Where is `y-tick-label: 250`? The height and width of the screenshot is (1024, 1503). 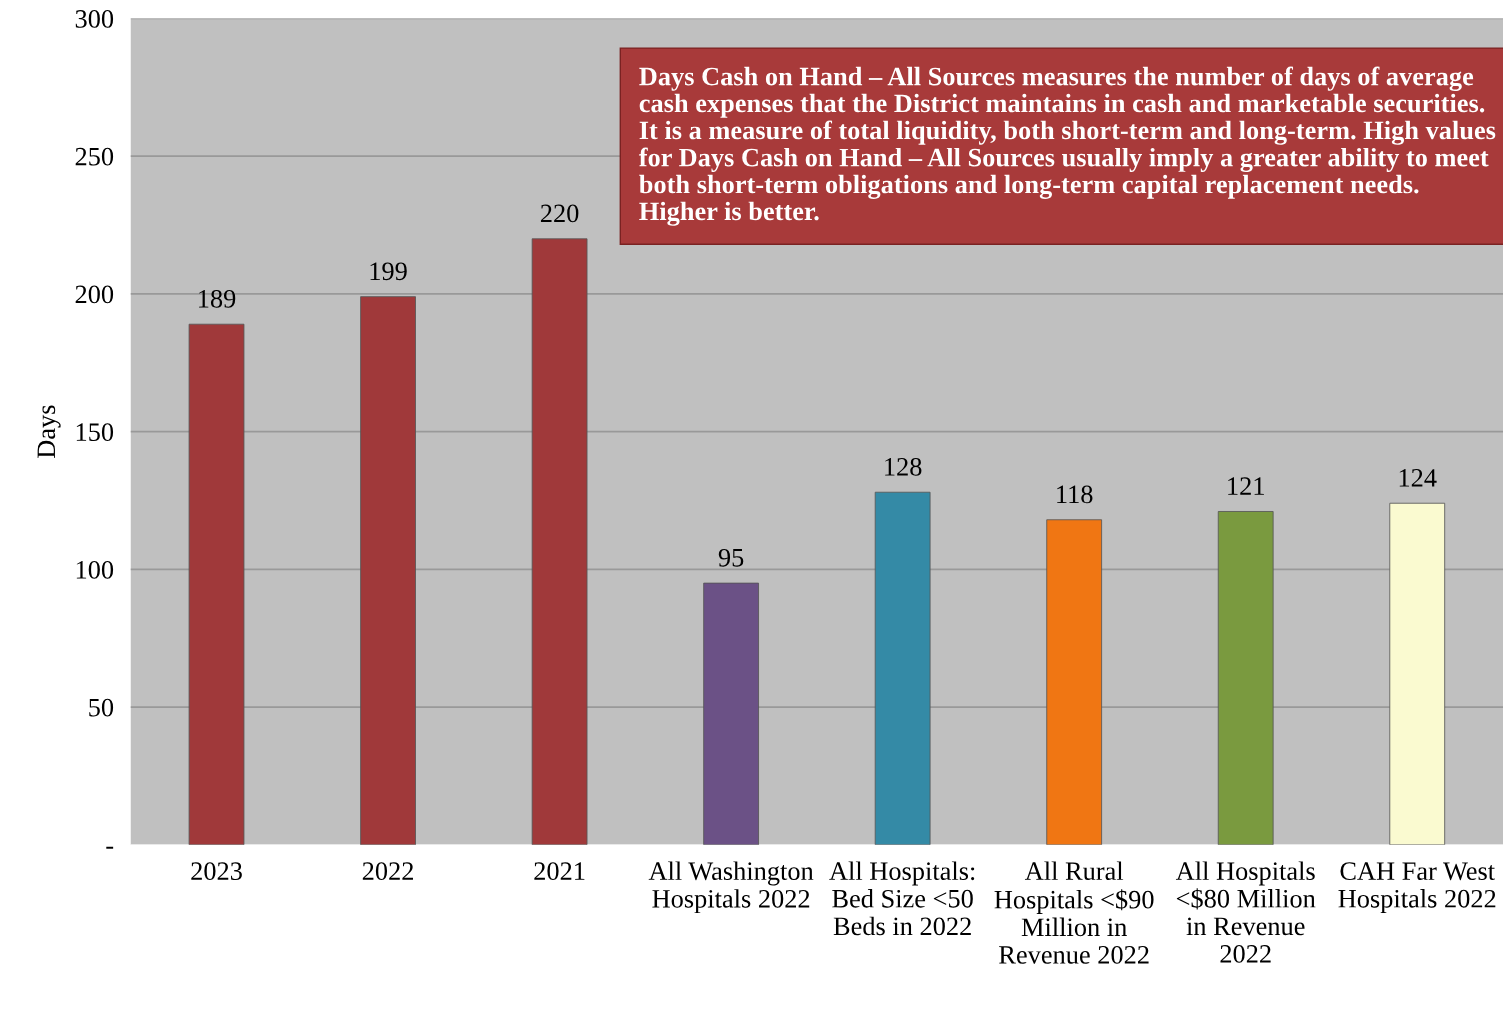
y-tick-label: 250 is located at coordinates (94, 156).